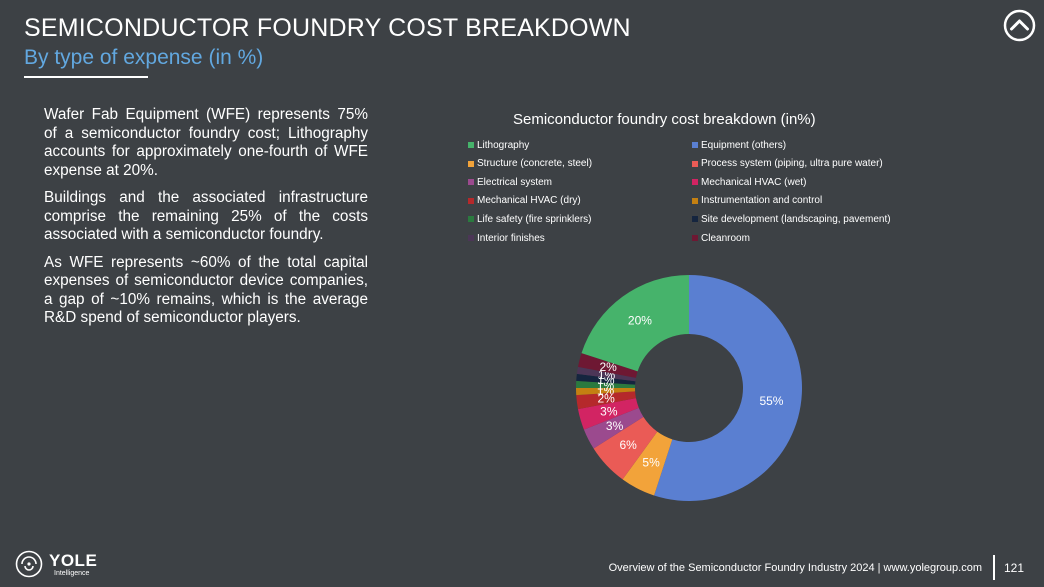 The image size is (1044, 587). I want to click on slice-label: 6%, so click(628, 445).